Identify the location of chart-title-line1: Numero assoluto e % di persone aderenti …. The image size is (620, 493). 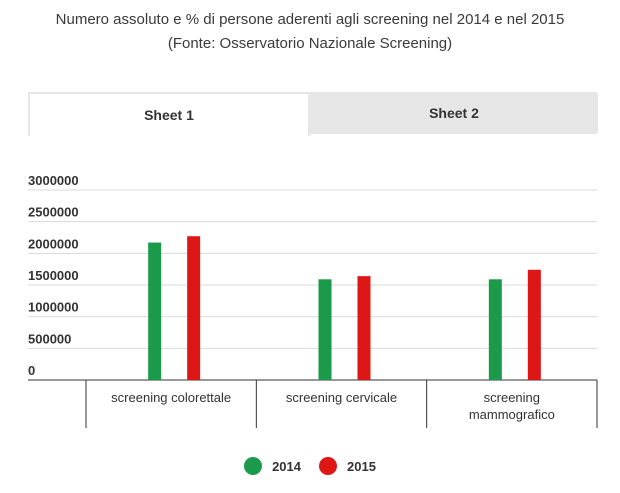
(310, 19).